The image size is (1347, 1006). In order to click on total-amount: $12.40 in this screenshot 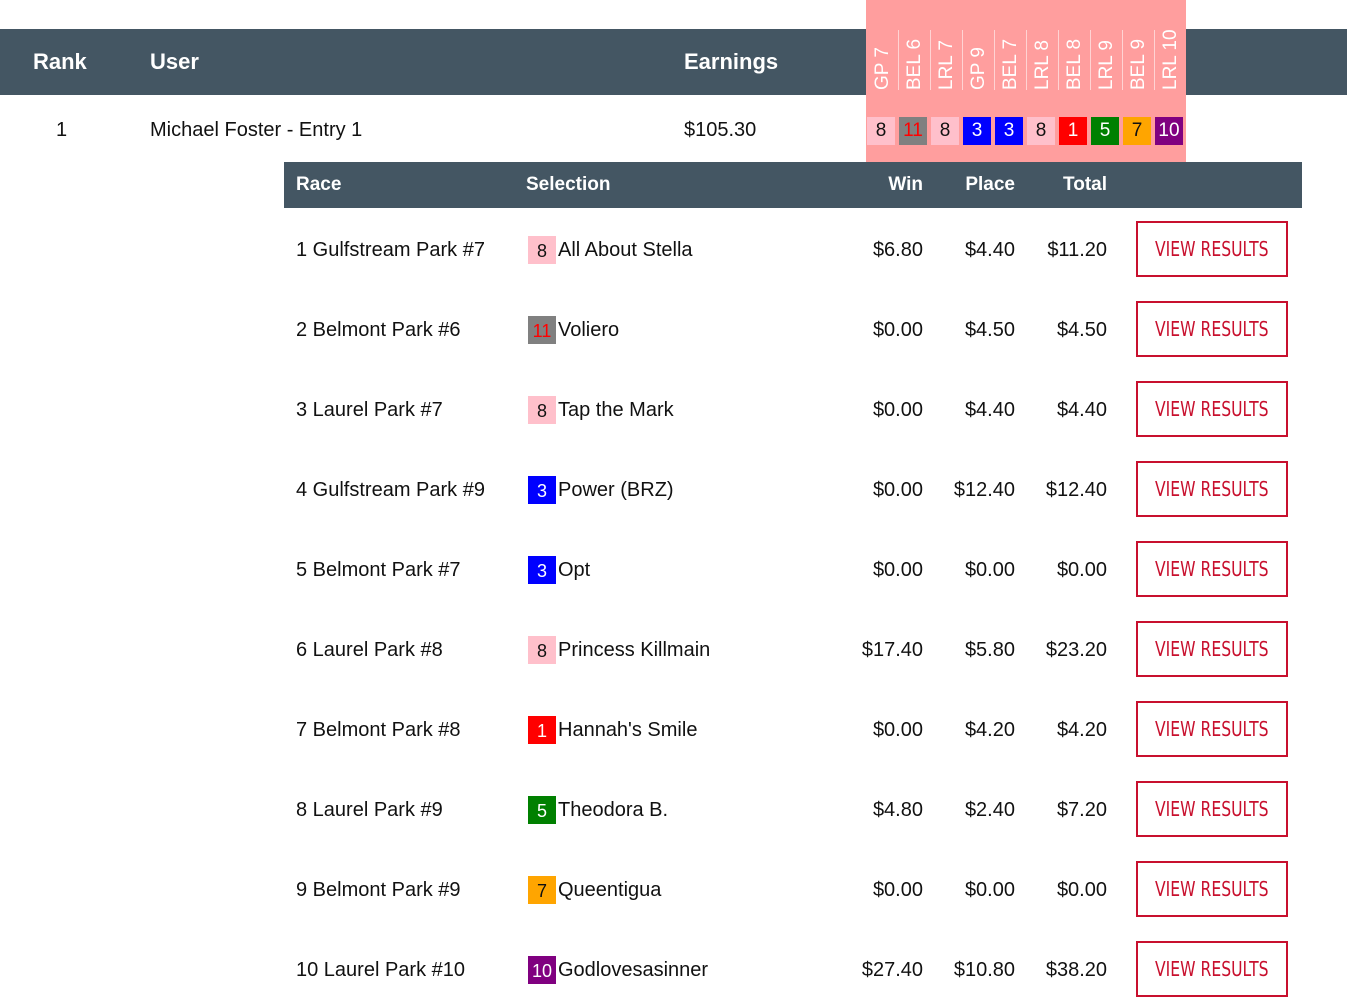, I will do `click(1076, 490)`.